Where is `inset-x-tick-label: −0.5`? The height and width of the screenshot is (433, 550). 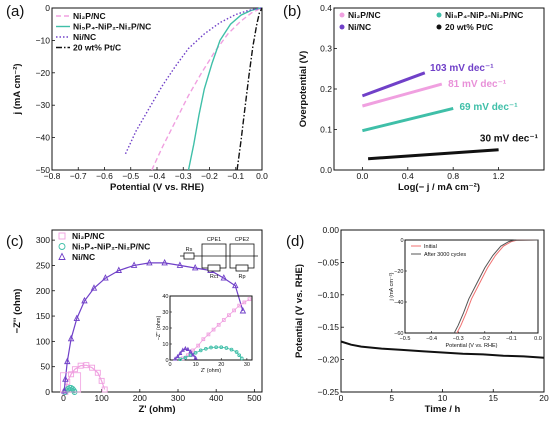 inset-x-tick-label: −0.5 is located at coordinates (405, 339).